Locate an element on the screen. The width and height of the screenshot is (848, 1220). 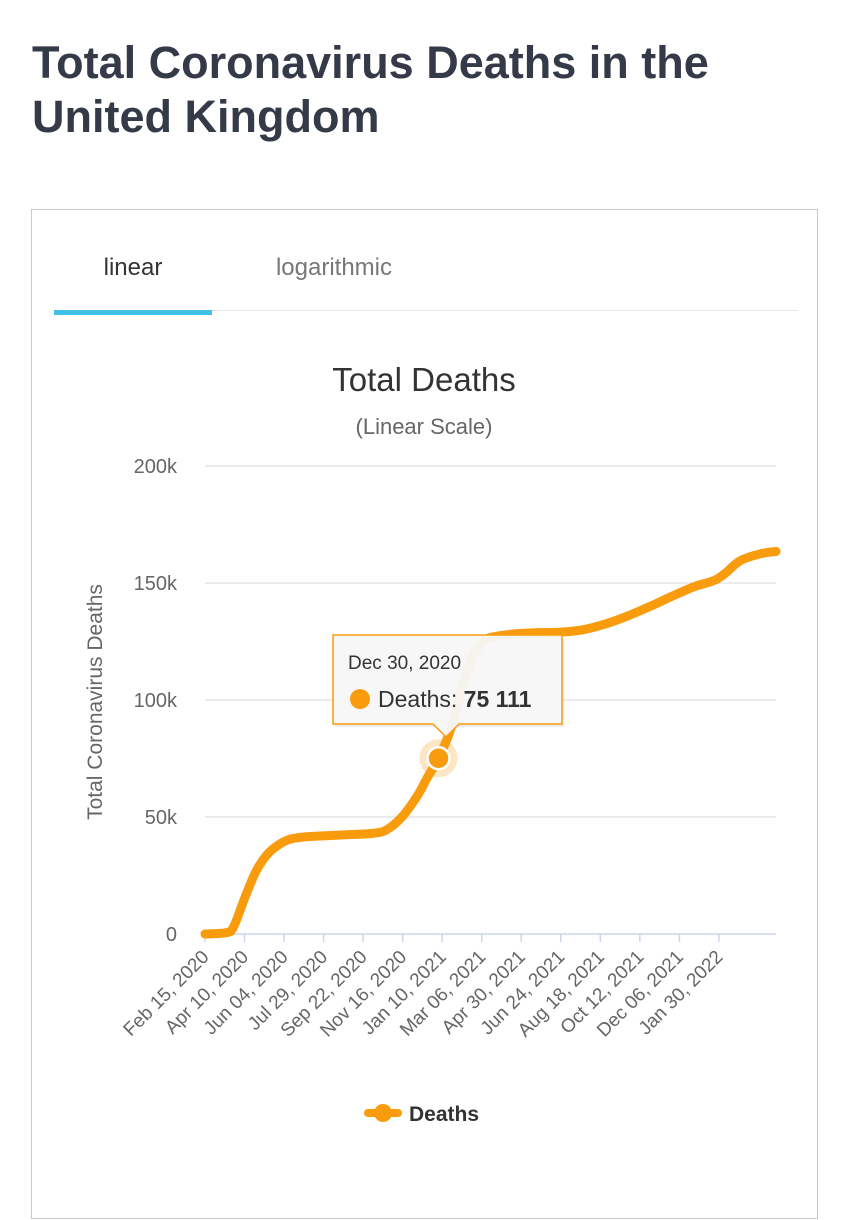
tooltip: Dec 30, 2020 Deaths: 75 111 is located at coordinates (448, 706).